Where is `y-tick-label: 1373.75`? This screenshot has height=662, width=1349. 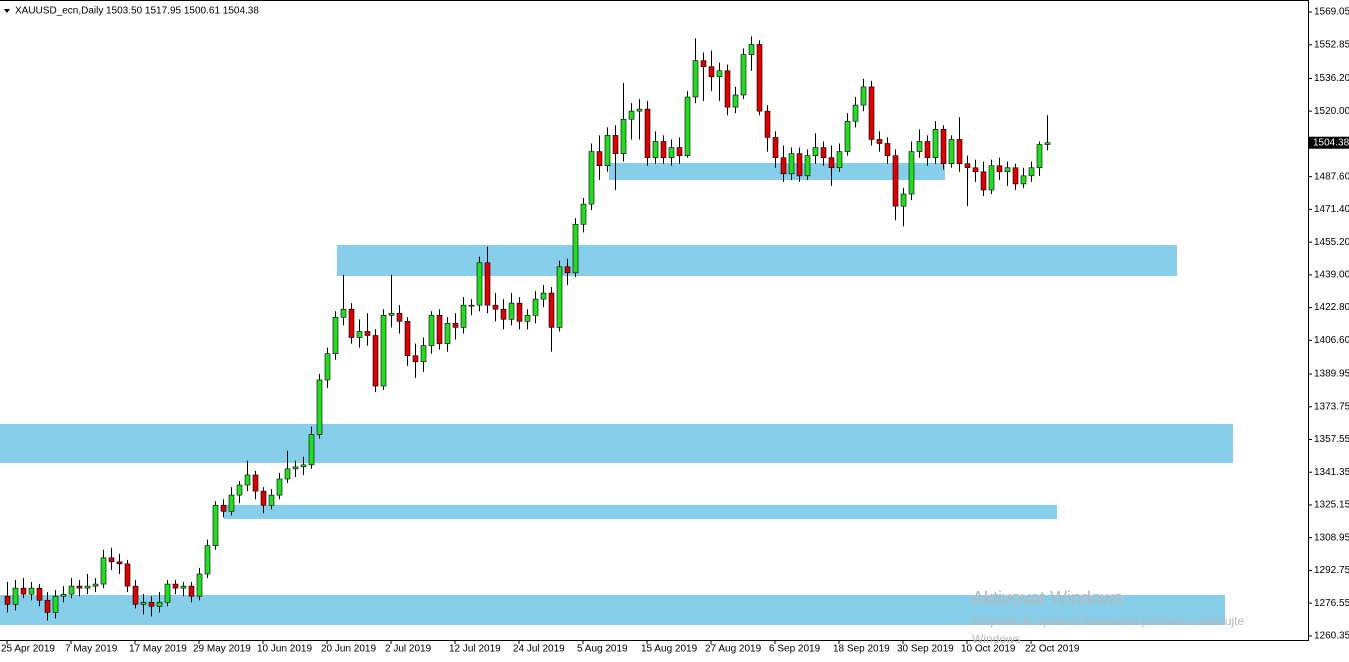
y-tick-label: 1373.75 is located at coordinates (1331, 406).